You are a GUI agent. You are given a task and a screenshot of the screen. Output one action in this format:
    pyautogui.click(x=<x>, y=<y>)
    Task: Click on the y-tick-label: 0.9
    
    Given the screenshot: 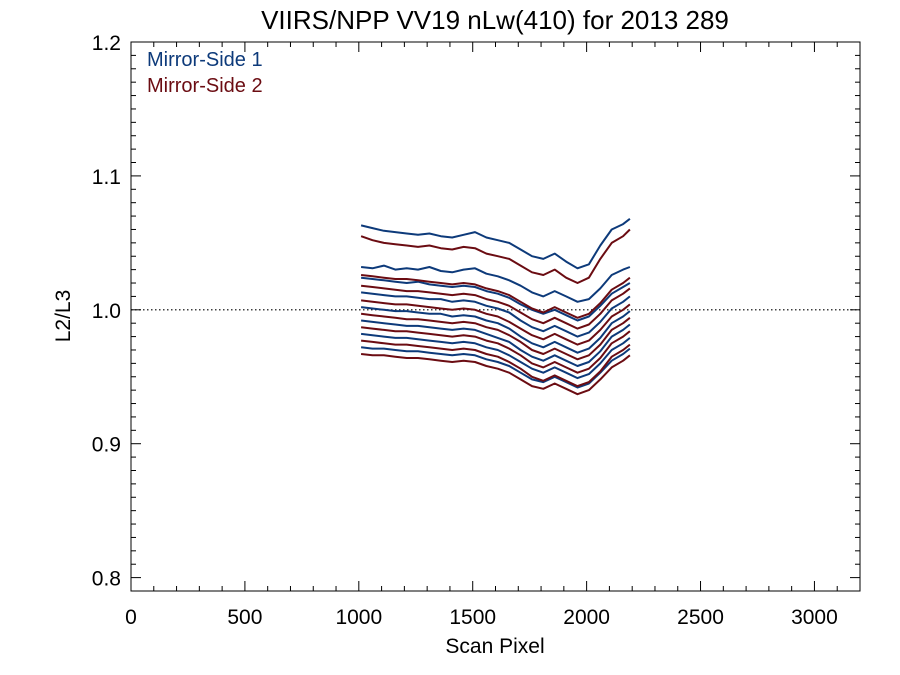 What is the action you would take?
    pyautogui.click(x=106, y=445)
    